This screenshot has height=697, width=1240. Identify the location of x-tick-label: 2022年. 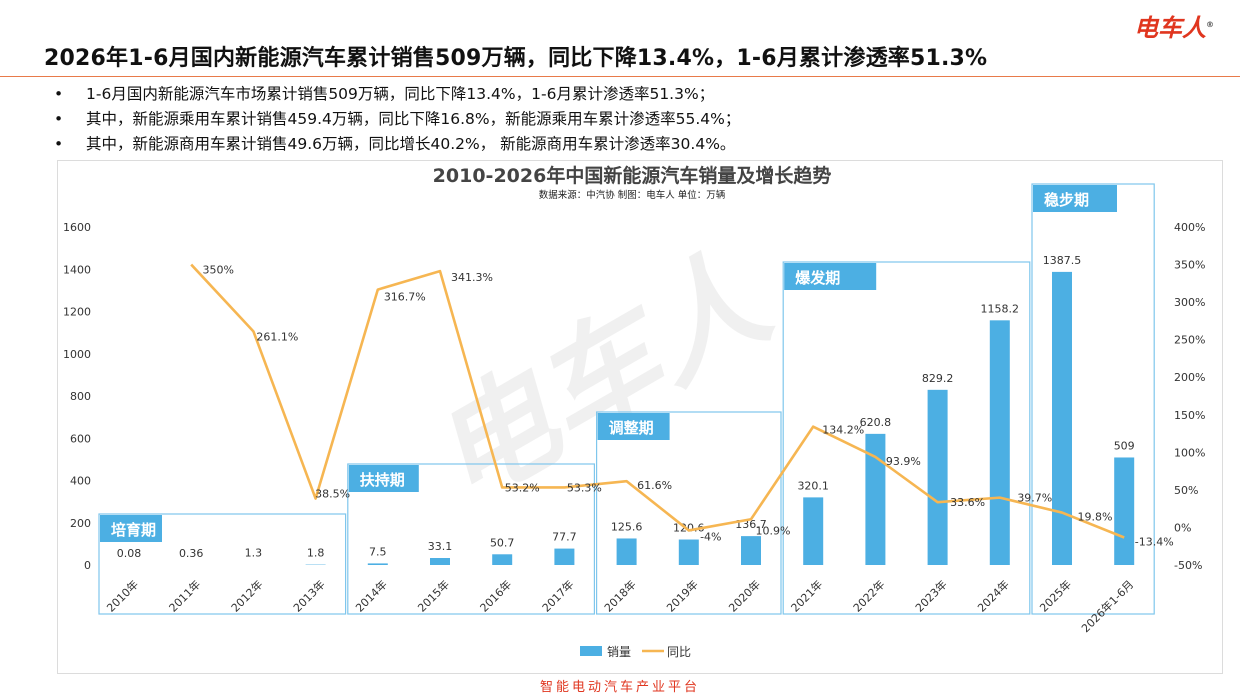
(868, 595).